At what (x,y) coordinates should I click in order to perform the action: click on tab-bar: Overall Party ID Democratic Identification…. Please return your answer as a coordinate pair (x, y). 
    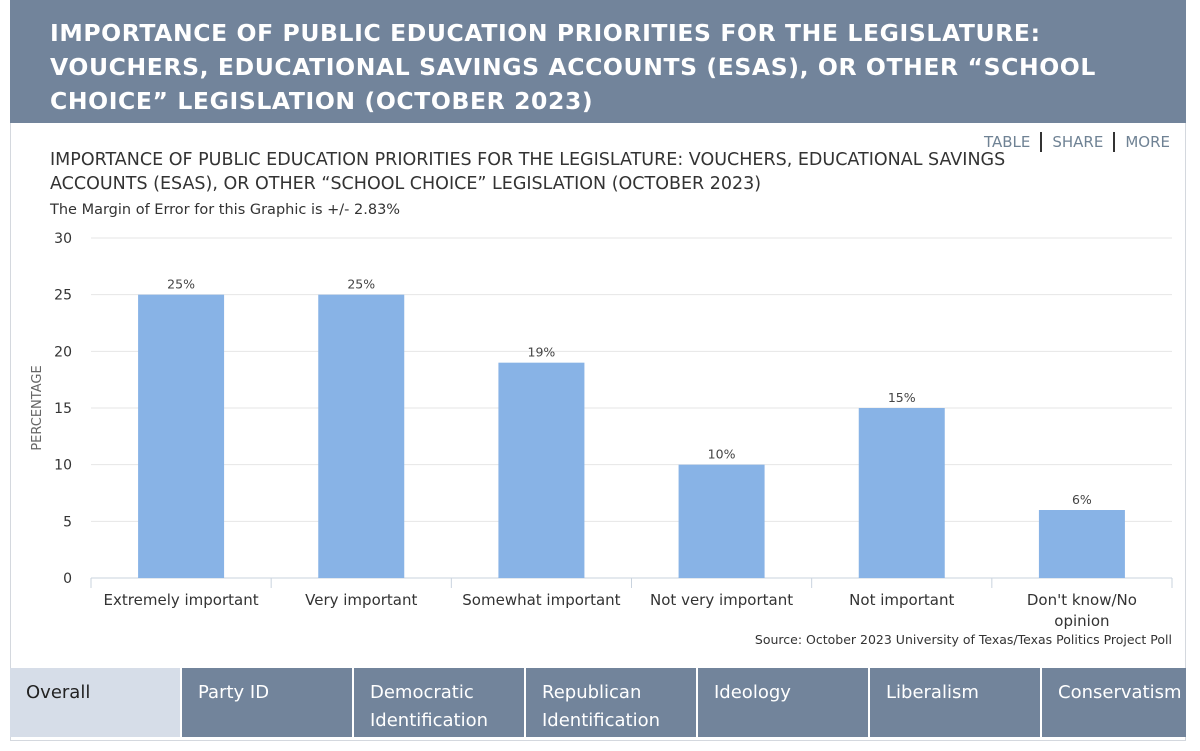
    Looking at the image, I should click on (598, 702).